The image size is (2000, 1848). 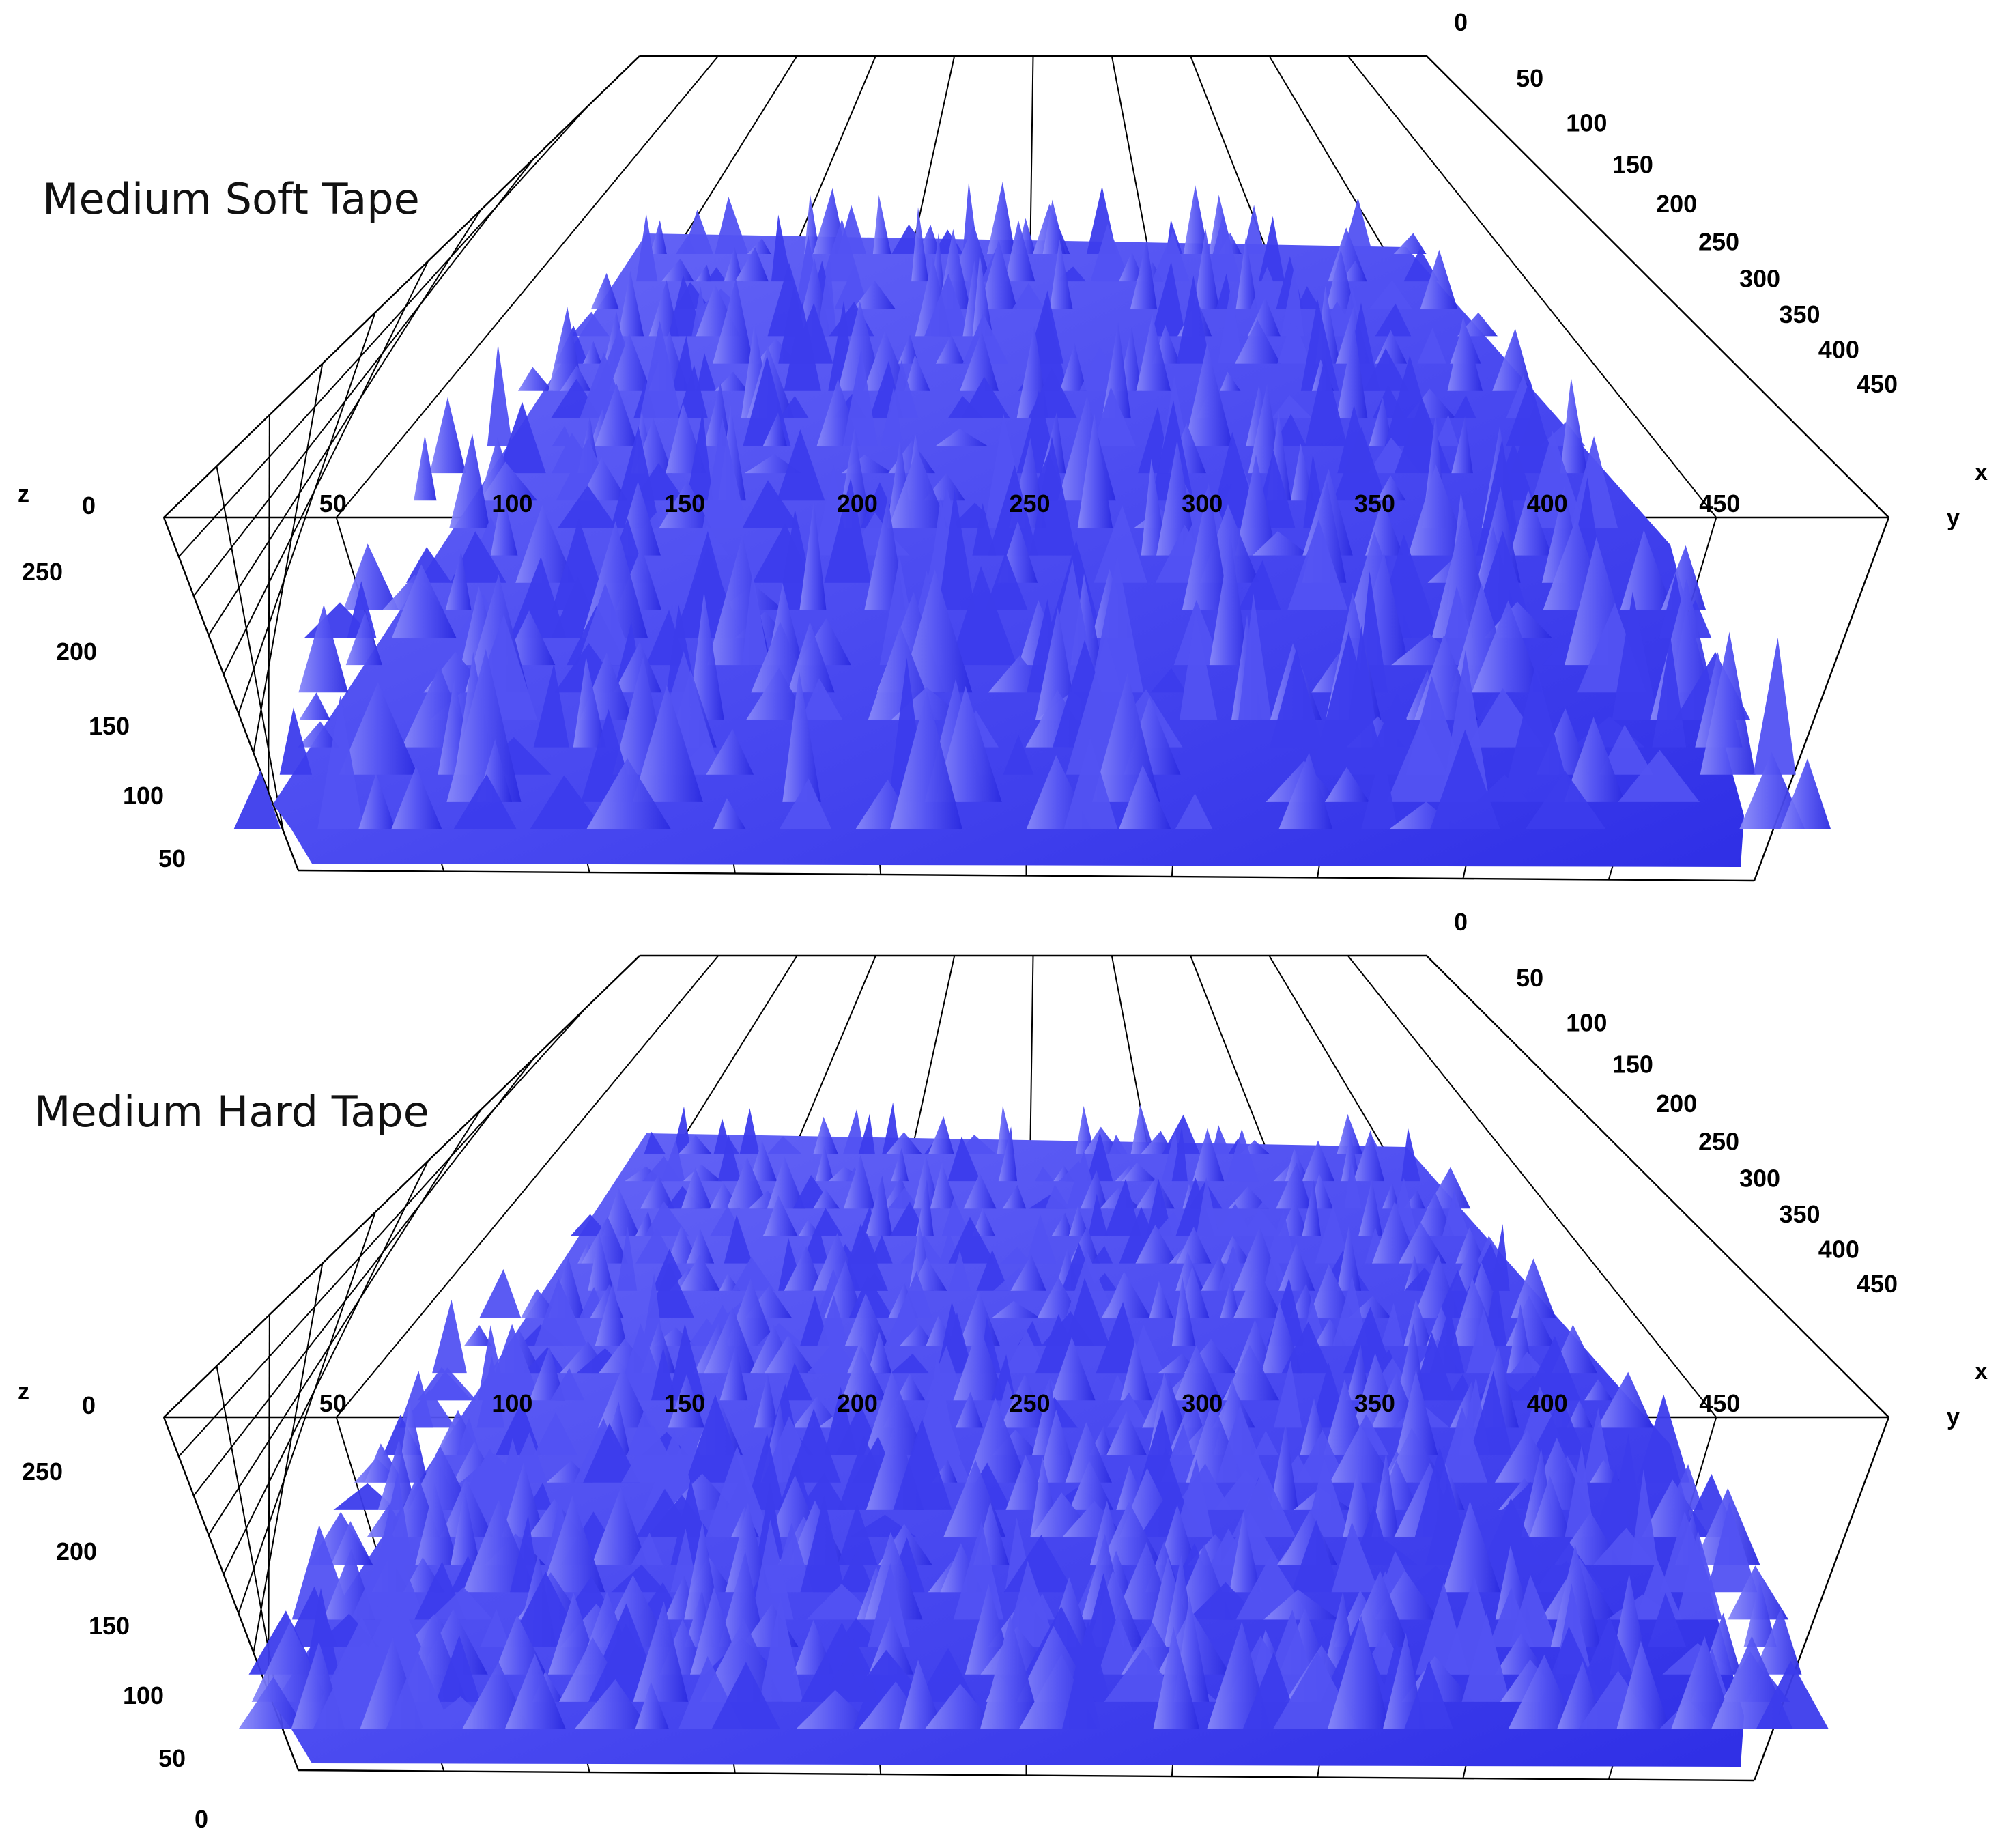 I want to click on z-tick-label: 150, so click(x=110, y=726).